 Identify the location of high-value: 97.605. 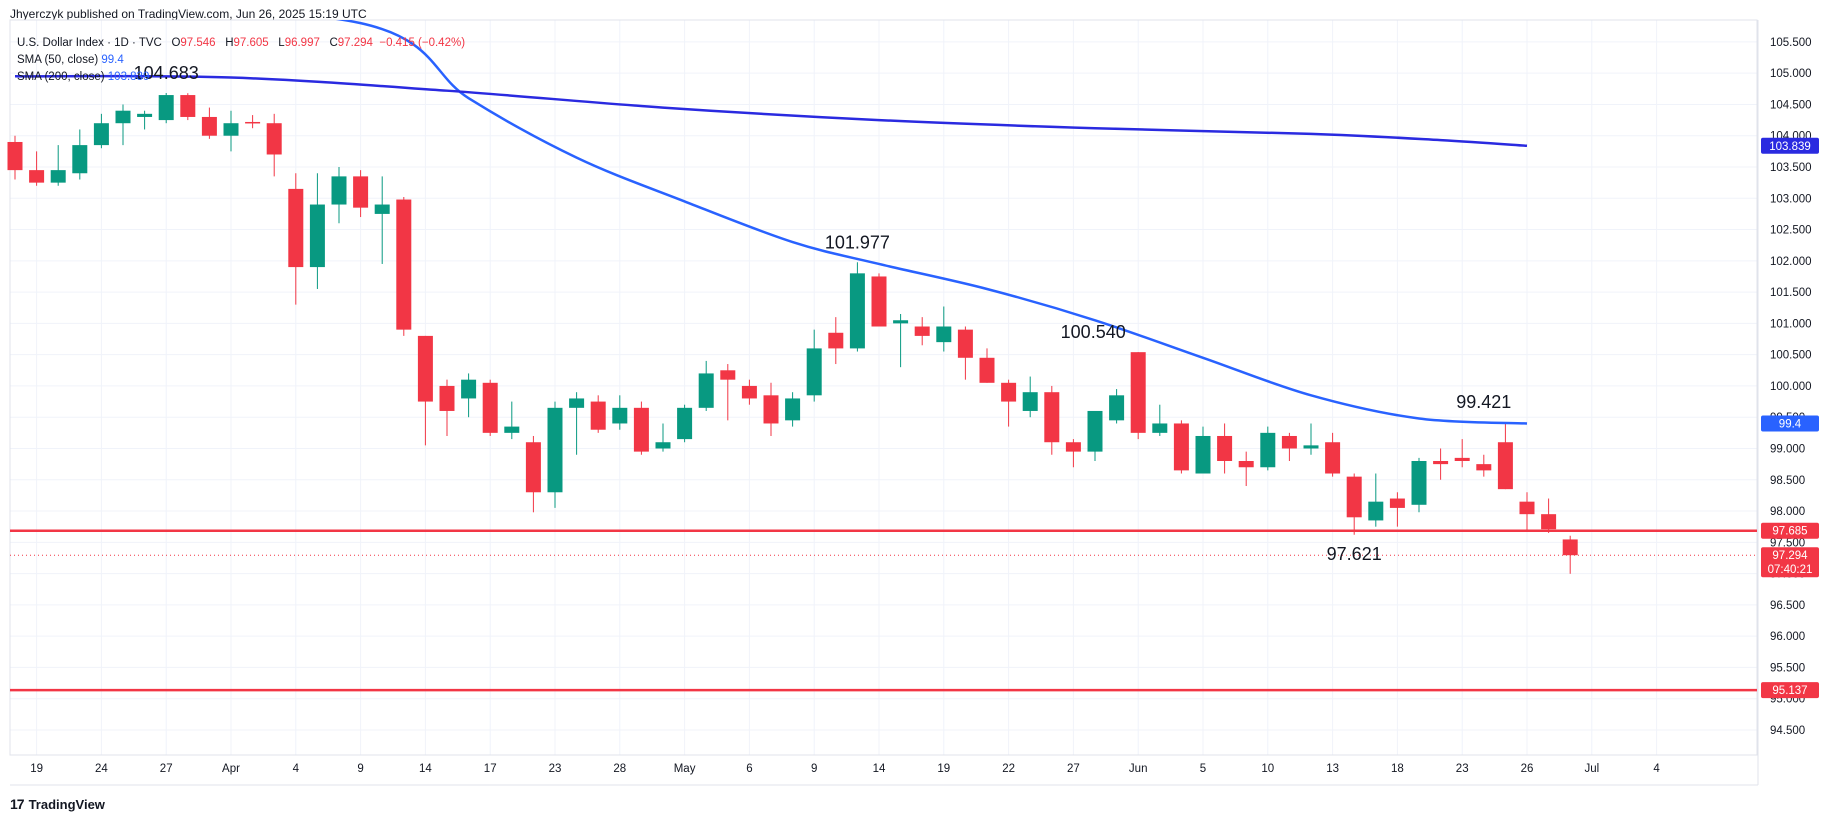
(251, 43).